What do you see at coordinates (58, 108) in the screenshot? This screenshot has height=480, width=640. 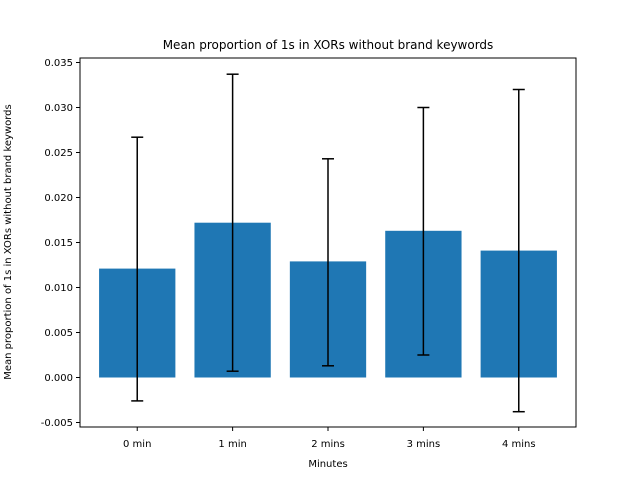 I see `y-tick-label-7: 0.030` at bounding box center [58, 108].